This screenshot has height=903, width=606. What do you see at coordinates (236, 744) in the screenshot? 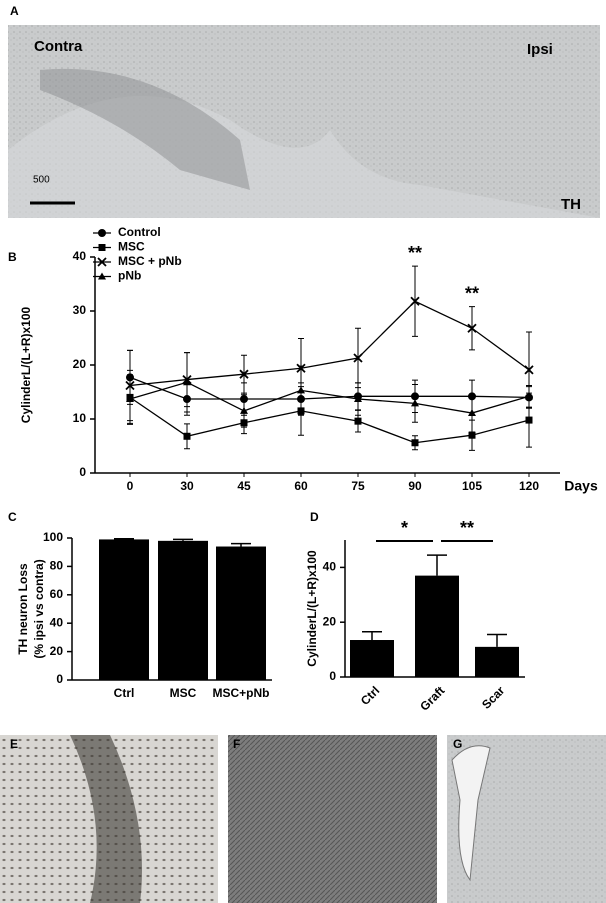
I see `panel-letter: F` at bounding box center [236, 744].